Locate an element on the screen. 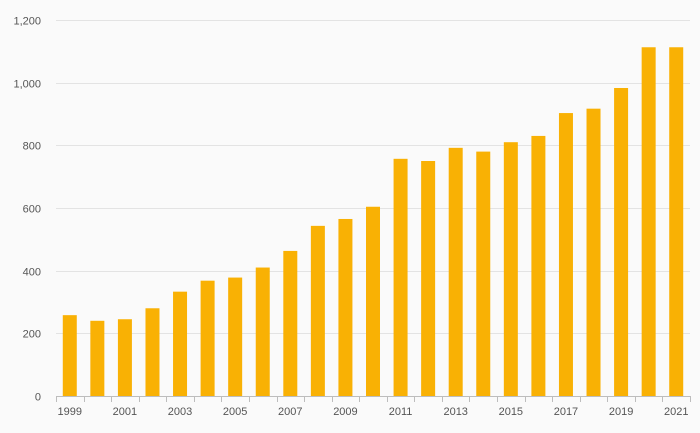  x-tick-label: 2013 is located at coordinates (455, 412).